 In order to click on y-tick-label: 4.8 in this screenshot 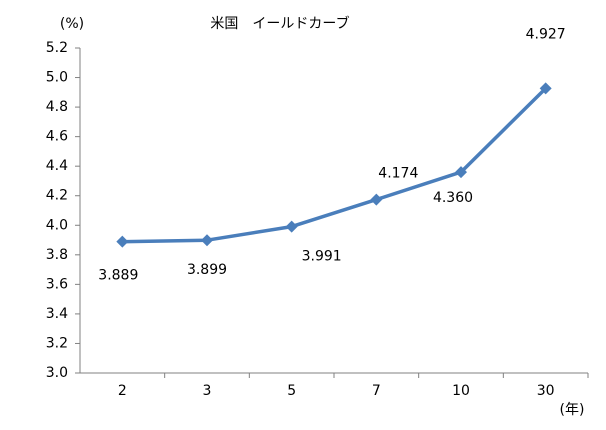, I will do `click(57, 107)`.